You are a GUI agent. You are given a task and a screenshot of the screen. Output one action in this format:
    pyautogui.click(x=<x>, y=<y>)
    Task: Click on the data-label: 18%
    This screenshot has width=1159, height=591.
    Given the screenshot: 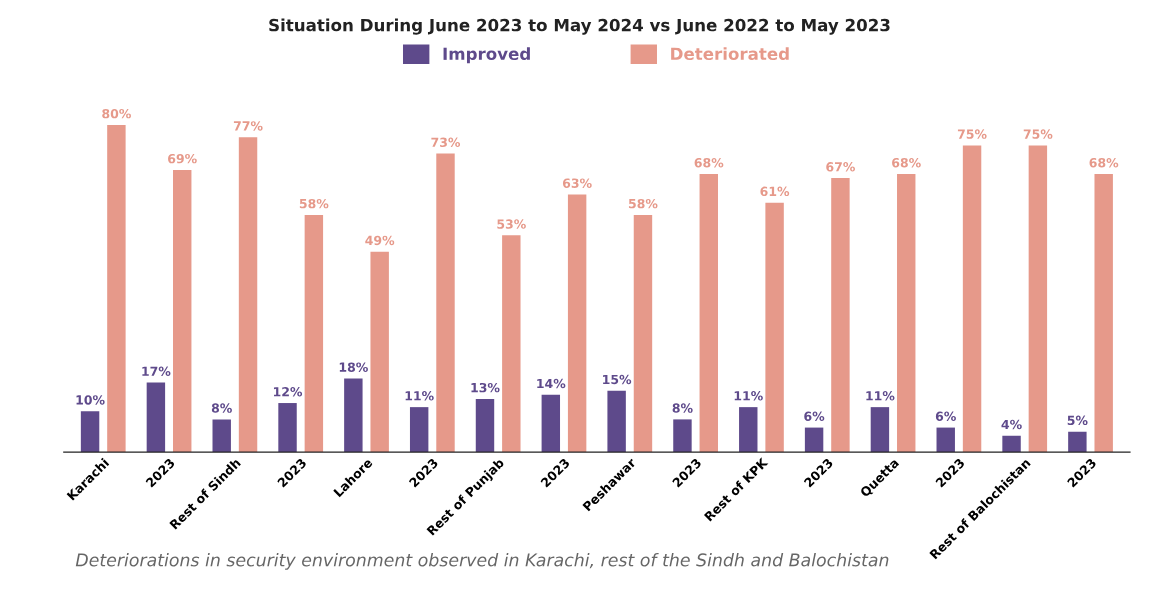 What is the action you would take?
    pyautogui.click(x=353, y=367)
    